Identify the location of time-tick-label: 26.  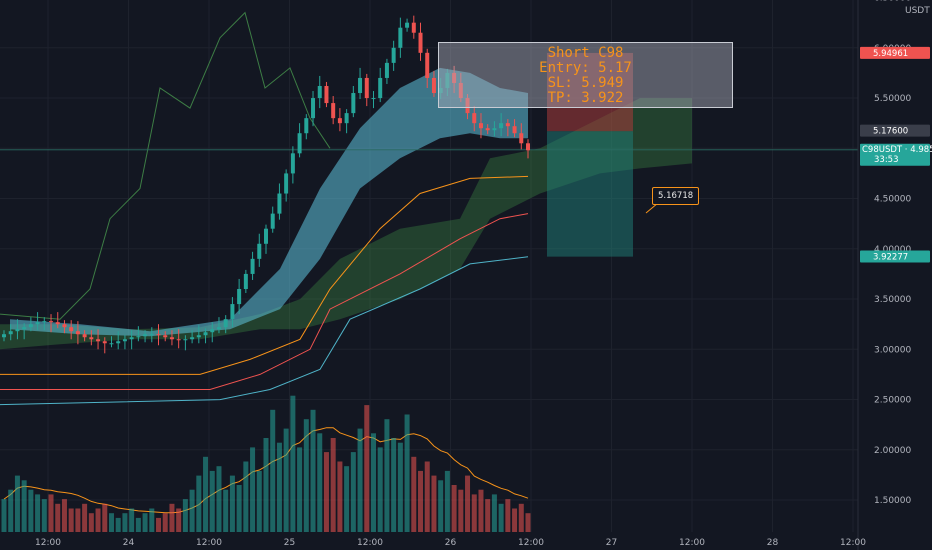
(451, 543).